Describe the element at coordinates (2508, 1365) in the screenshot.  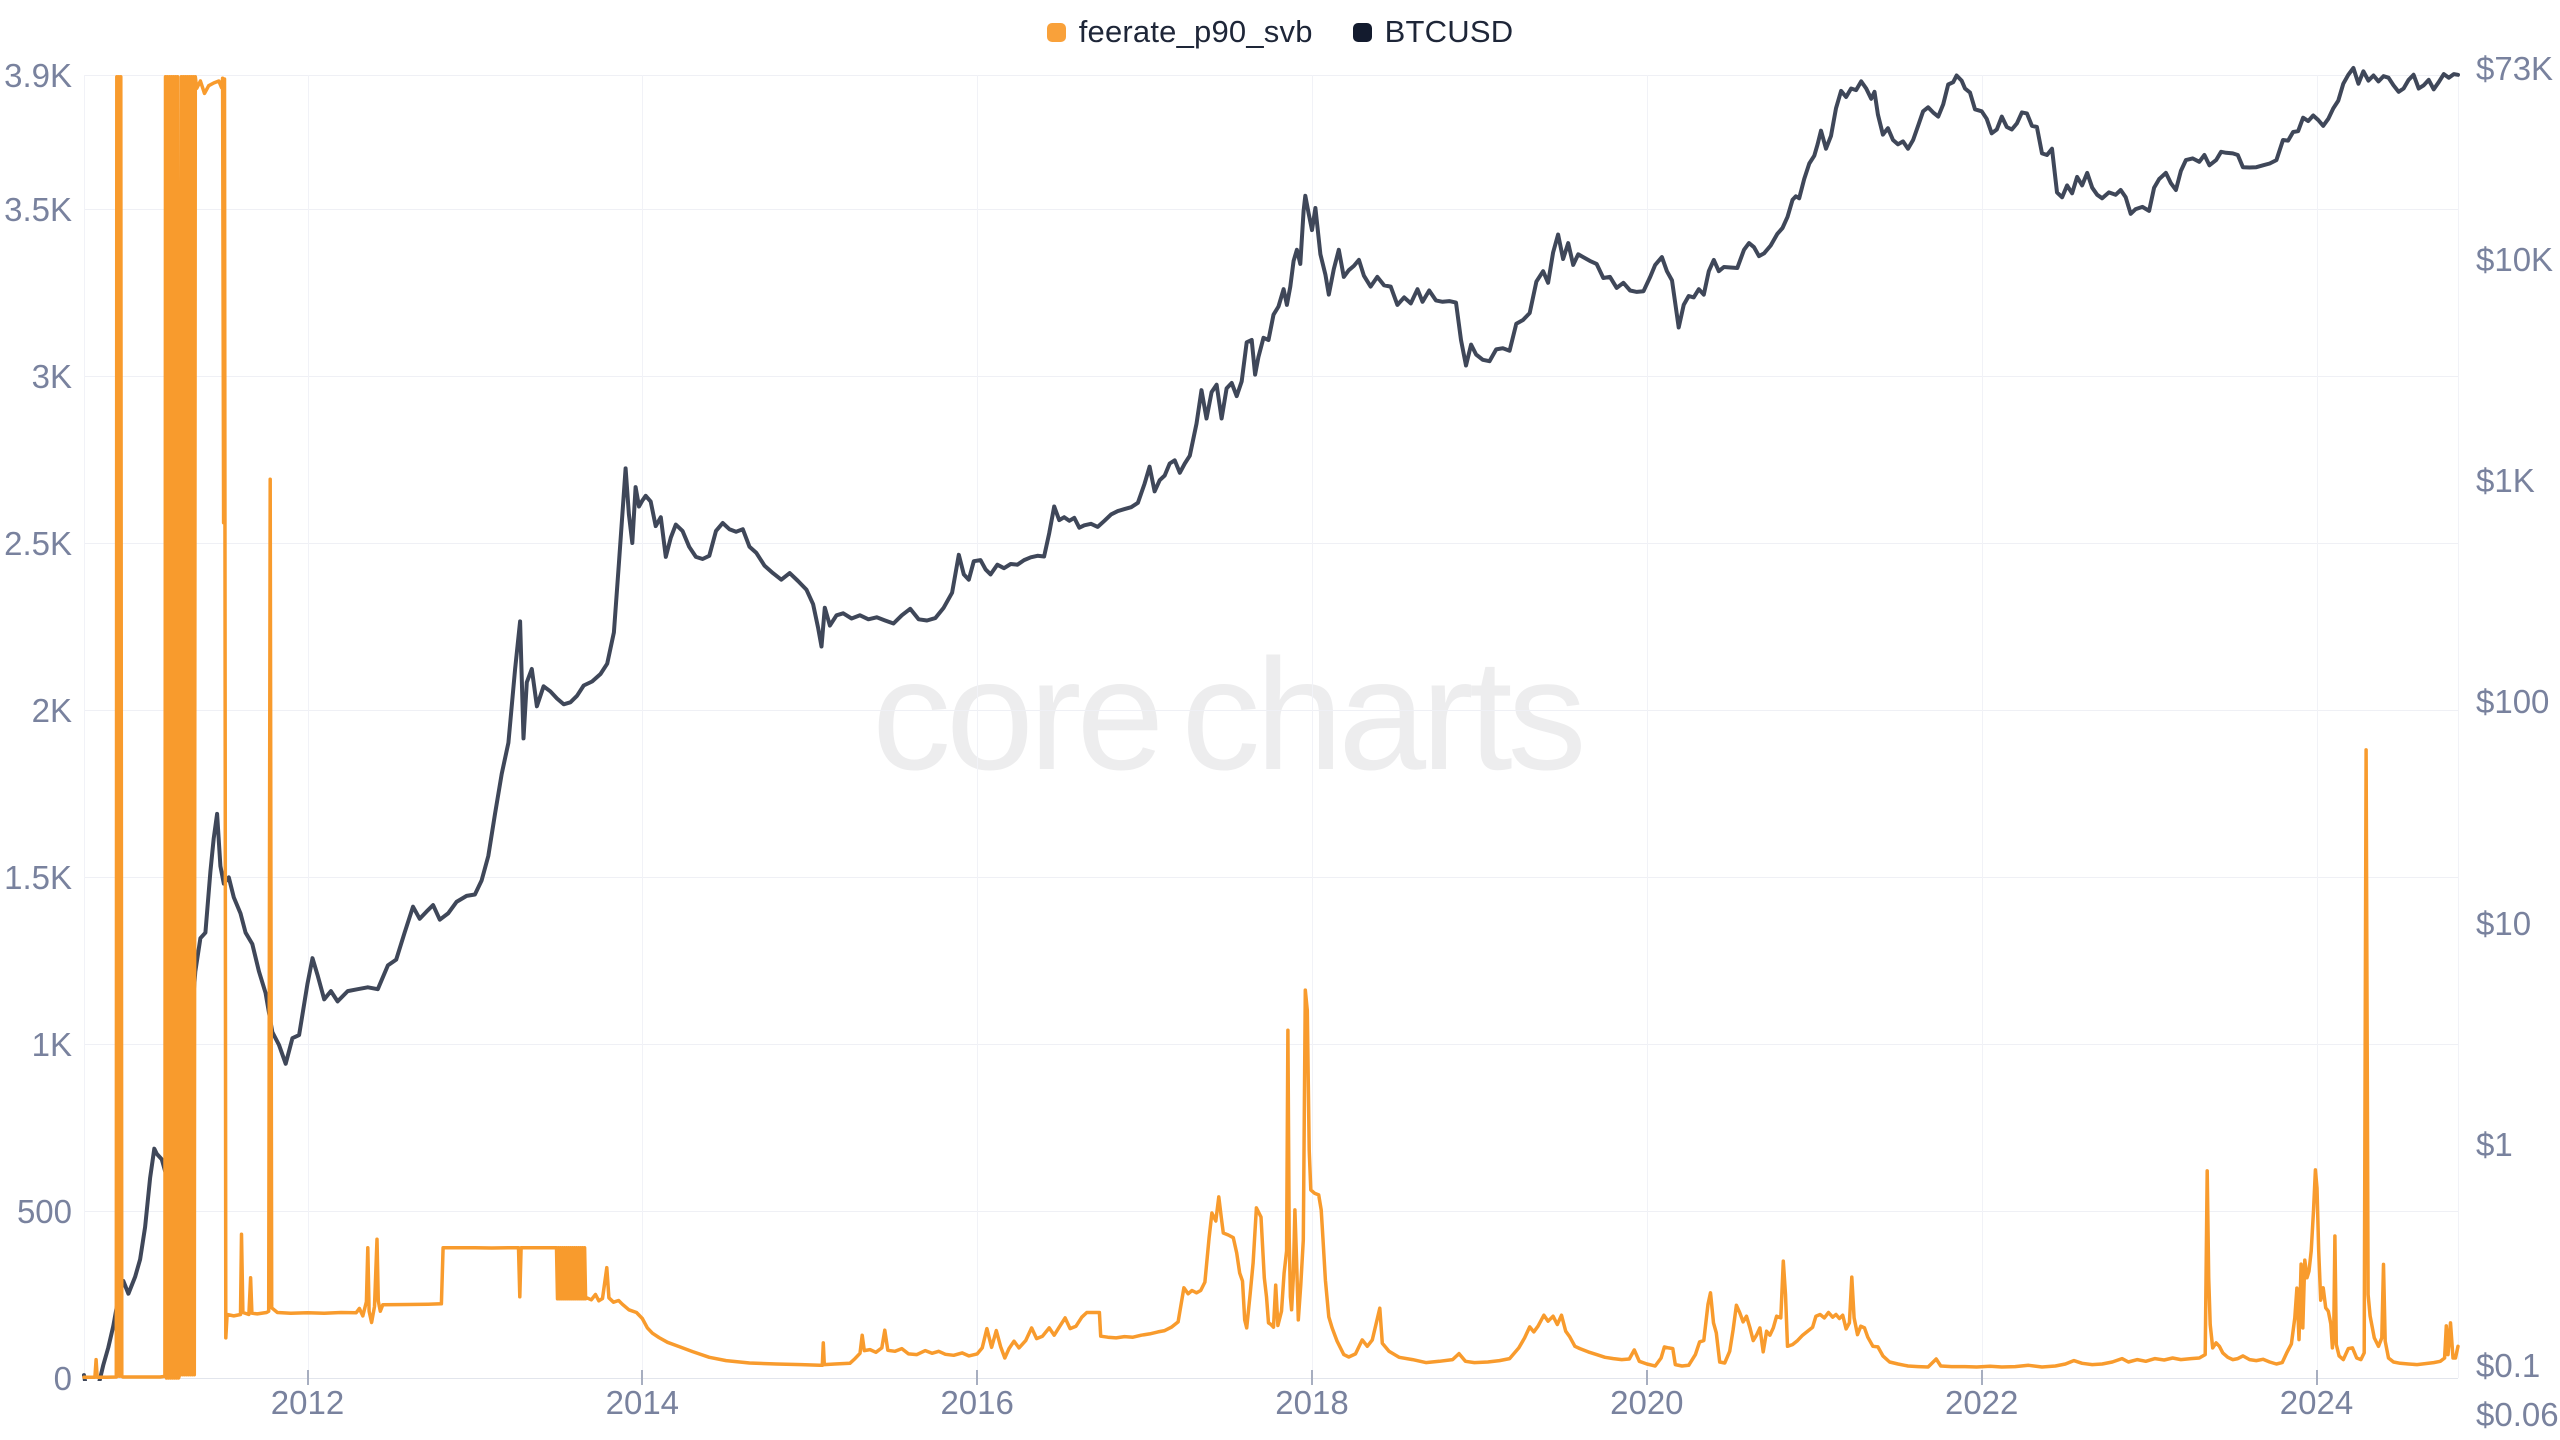
I see `y-axis-right-label: $0.1` at that location.